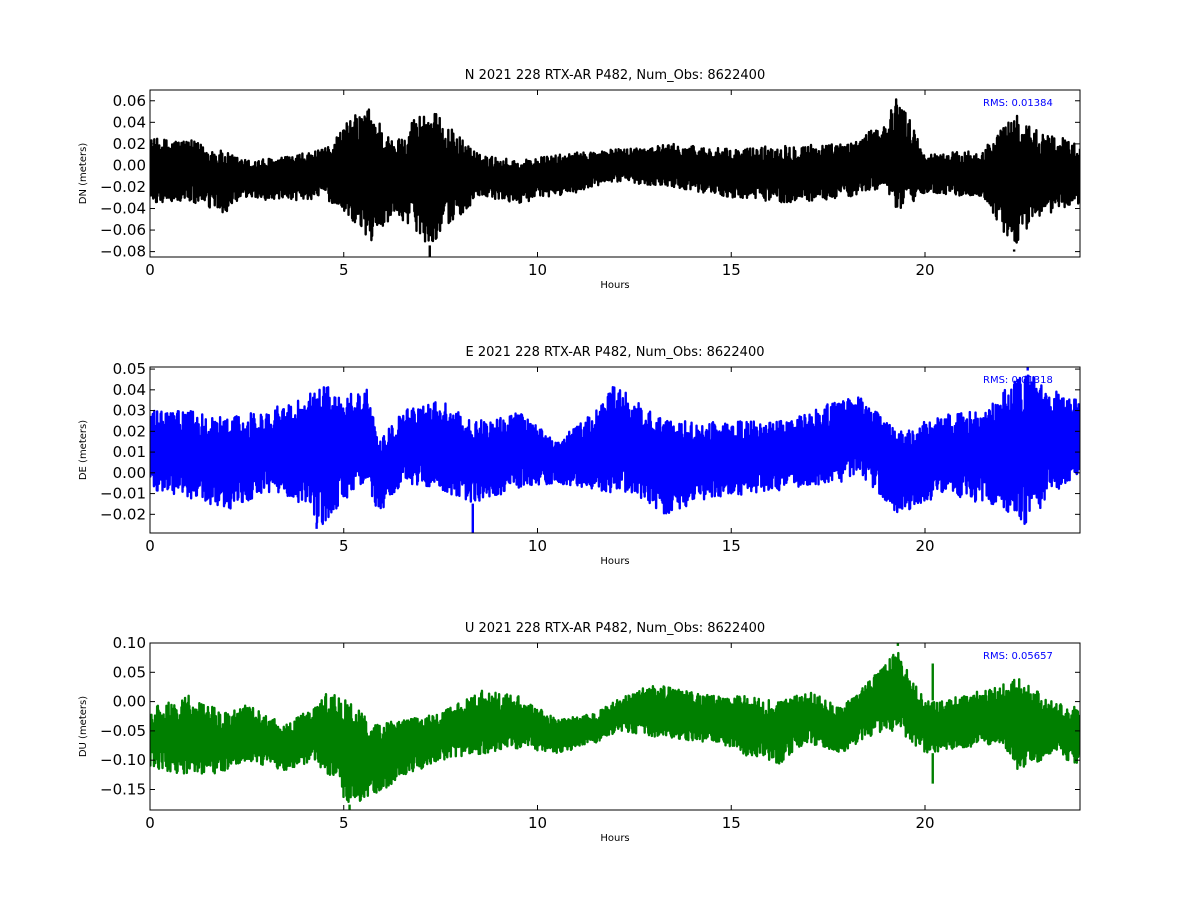 This screenshot has width=1200, height=900. What do you see at coordinates (123, 494) in the screenshot?
I see `y-tick-label: −0.01` at bounding box center [123, 494].